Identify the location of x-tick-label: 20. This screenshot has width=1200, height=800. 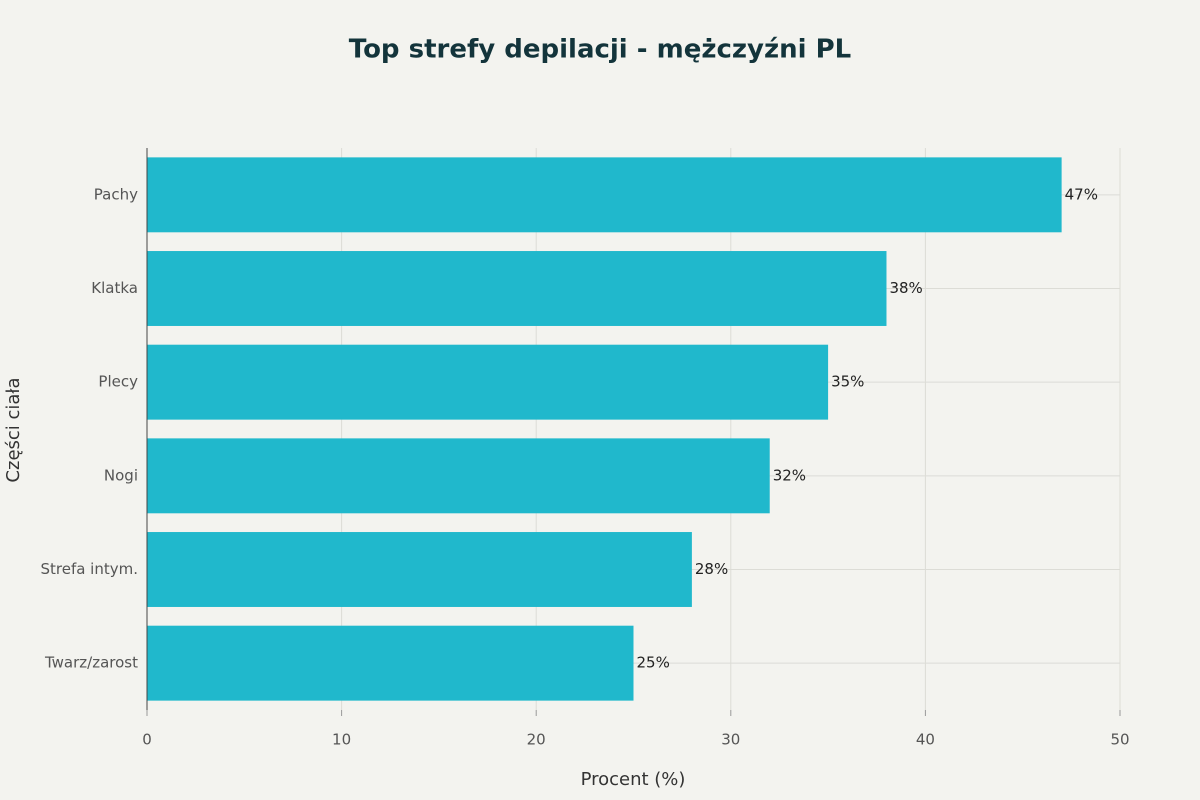
(536, 740).